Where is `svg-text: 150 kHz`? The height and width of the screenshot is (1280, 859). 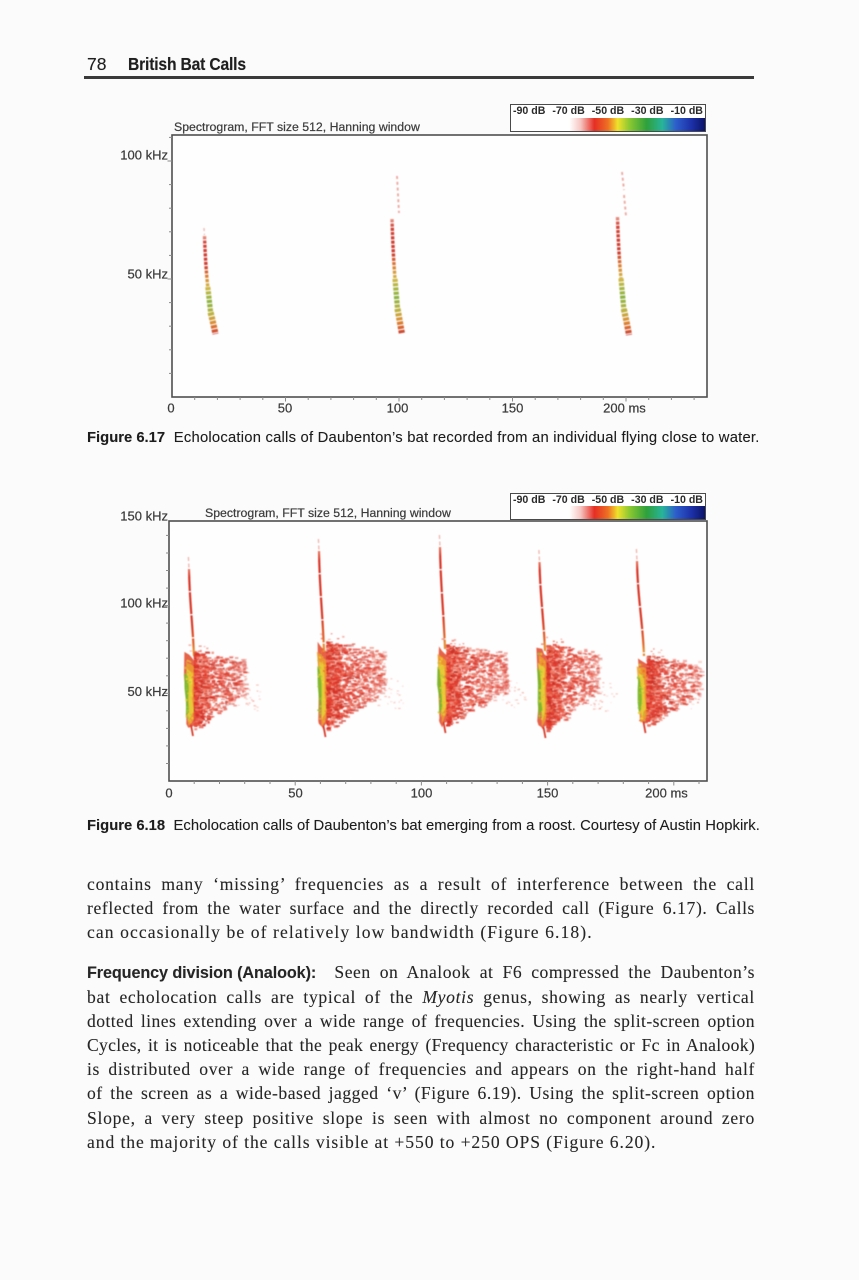
svg-text: 150 kHz is located at coordinates (144, 516).